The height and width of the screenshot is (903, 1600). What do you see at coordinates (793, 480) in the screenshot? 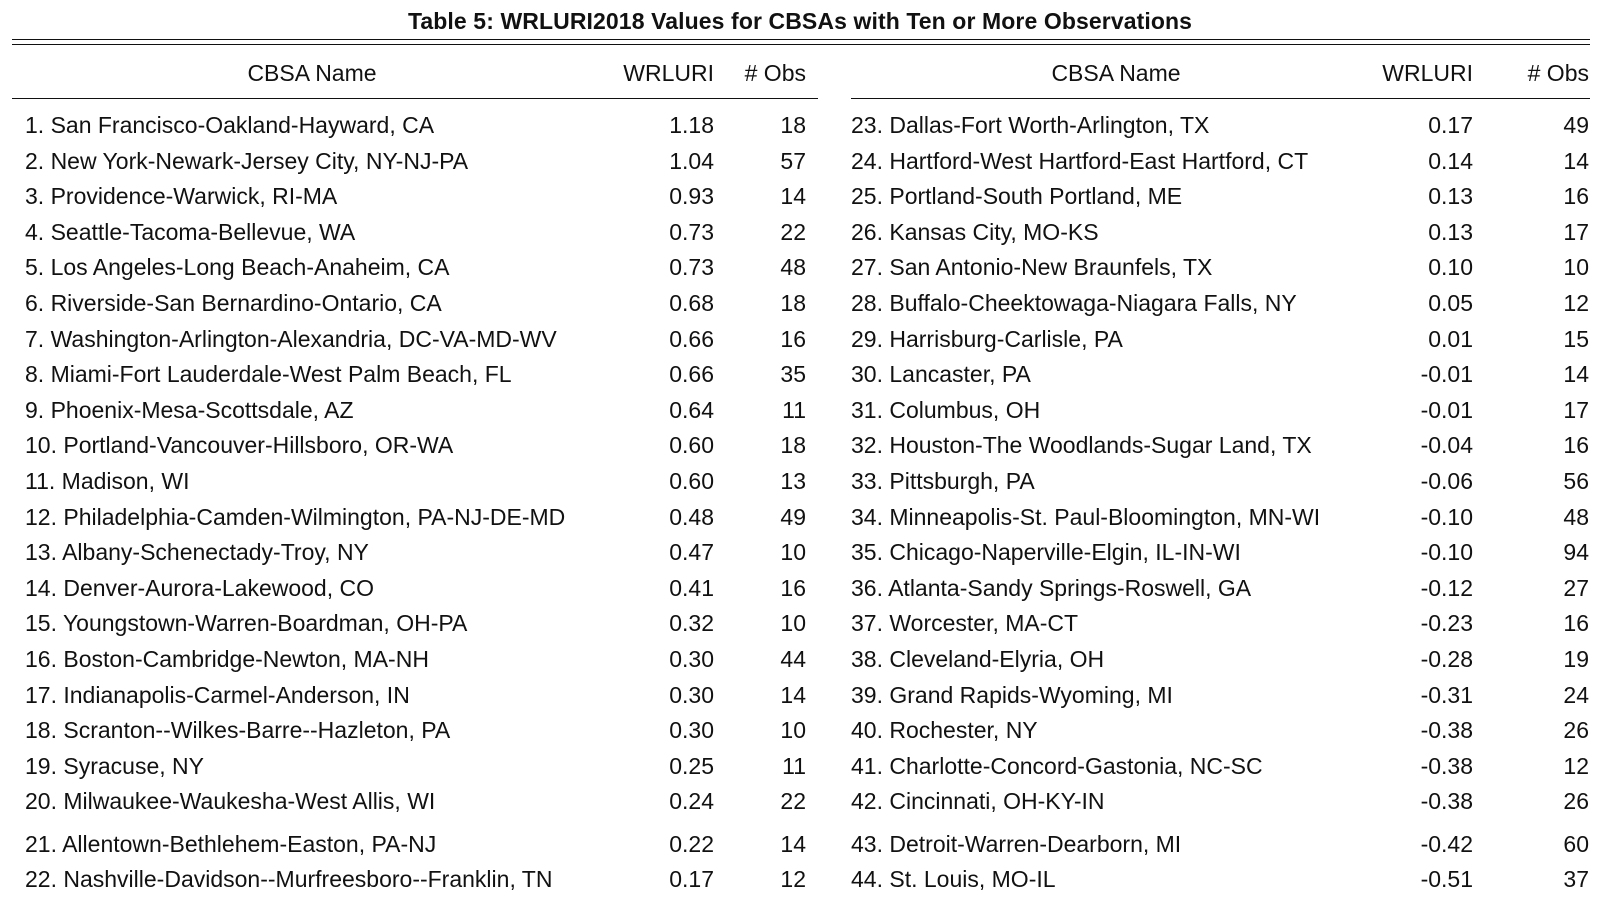
I see `obs-count-cell: 13` at bounding box center [793, 480].